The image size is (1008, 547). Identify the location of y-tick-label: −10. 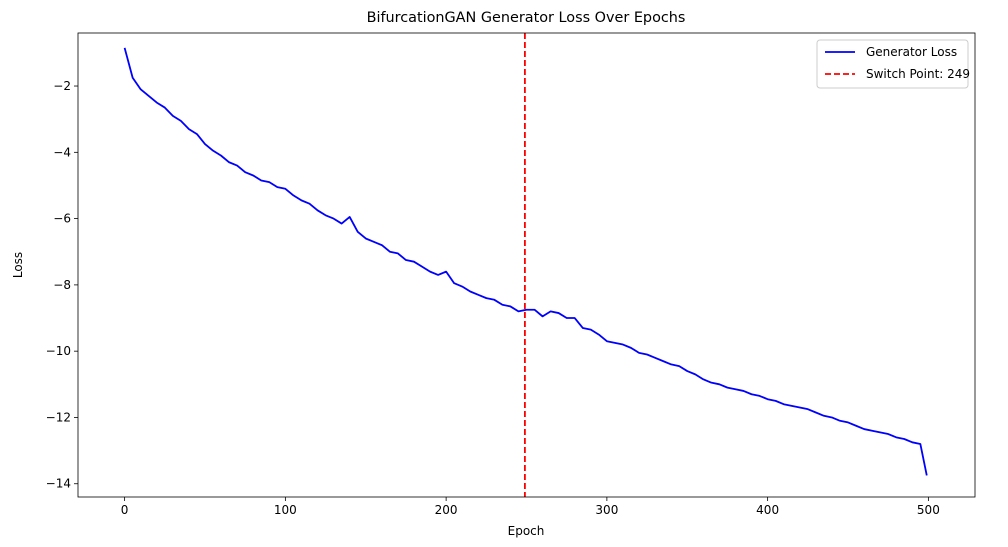
(58, 351).